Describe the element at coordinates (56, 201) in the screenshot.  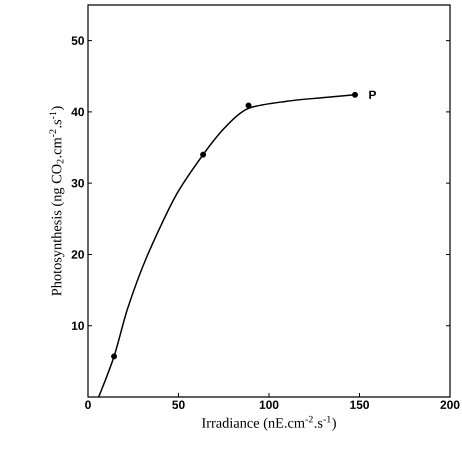
I see `y-axis-title: Photosynthesis (ng CO$_{2}$.cm$^{-2}$.s$^{-1}$)` at that location.